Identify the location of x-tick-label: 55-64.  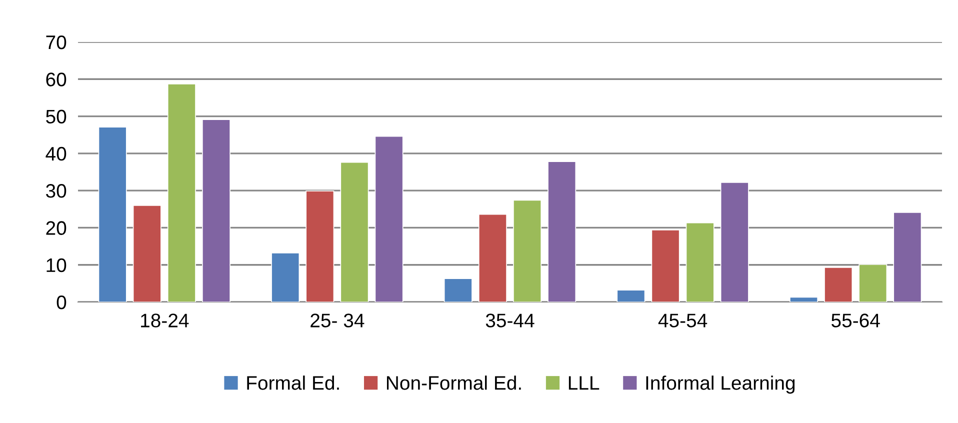
(856, 321).